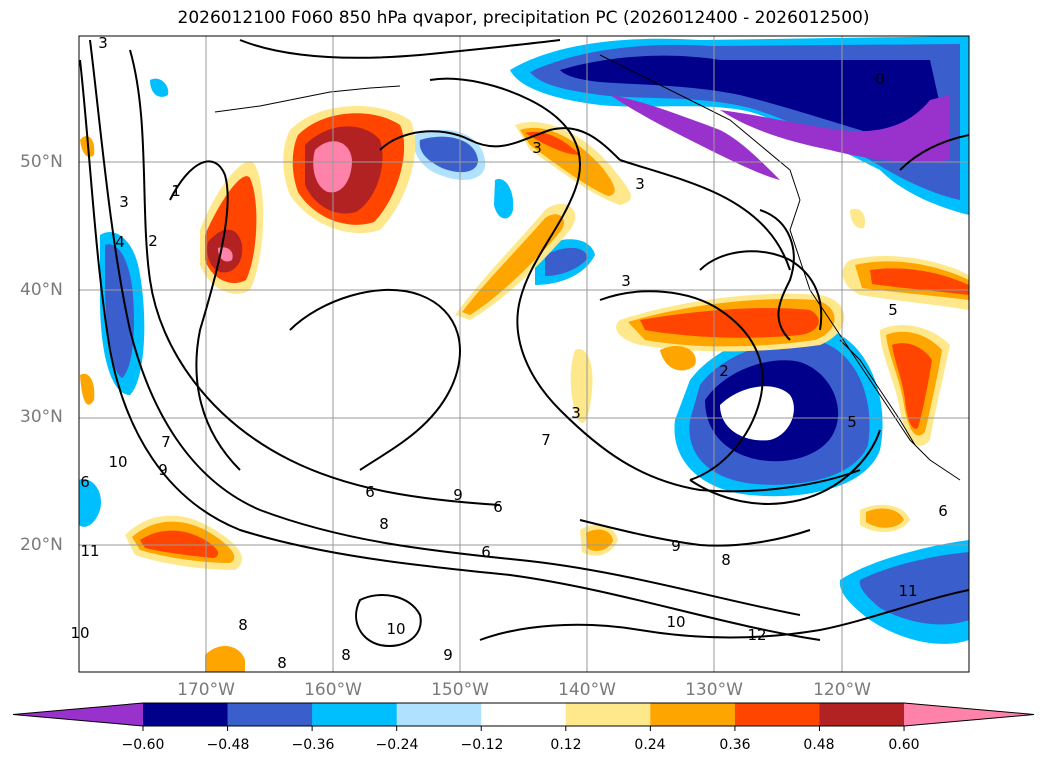 This screenshot has width=1047, height=765. Describe the element at coordinates (566, 745) in the screenshot. I see `colorbar-tick-label: 0.12` at that location.